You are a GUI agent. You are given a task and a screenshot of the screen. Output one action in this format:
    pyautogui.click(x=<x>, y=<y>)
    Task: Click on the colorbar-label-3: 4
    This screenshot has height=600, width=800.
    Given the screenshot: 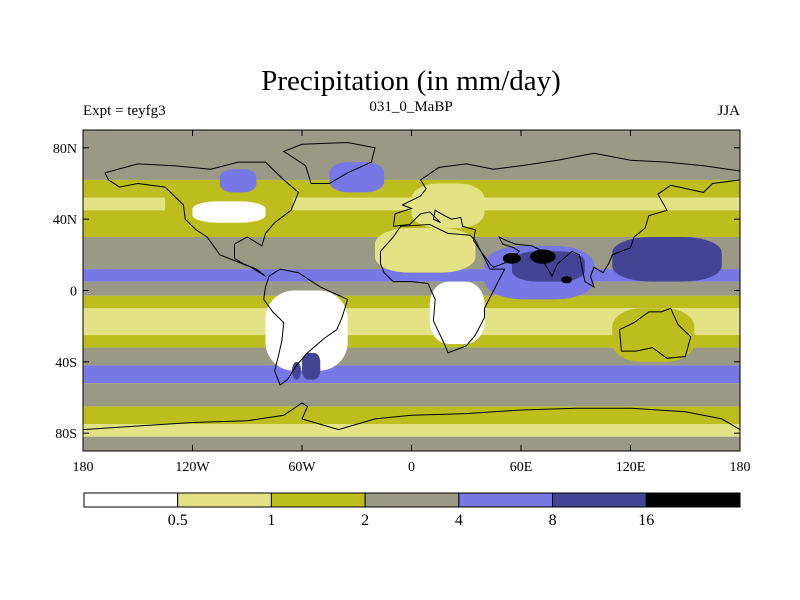 What is the action you would take?
    pyautogui.click(x=459, y=520)
    